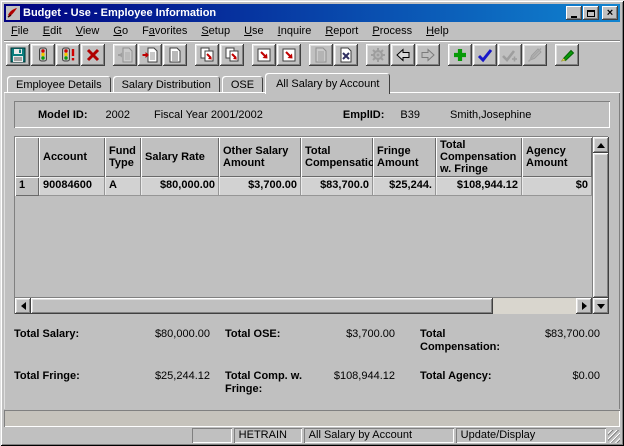 This screenshot has width=624, height=446. I want to click on run-button, so click(43, 54).